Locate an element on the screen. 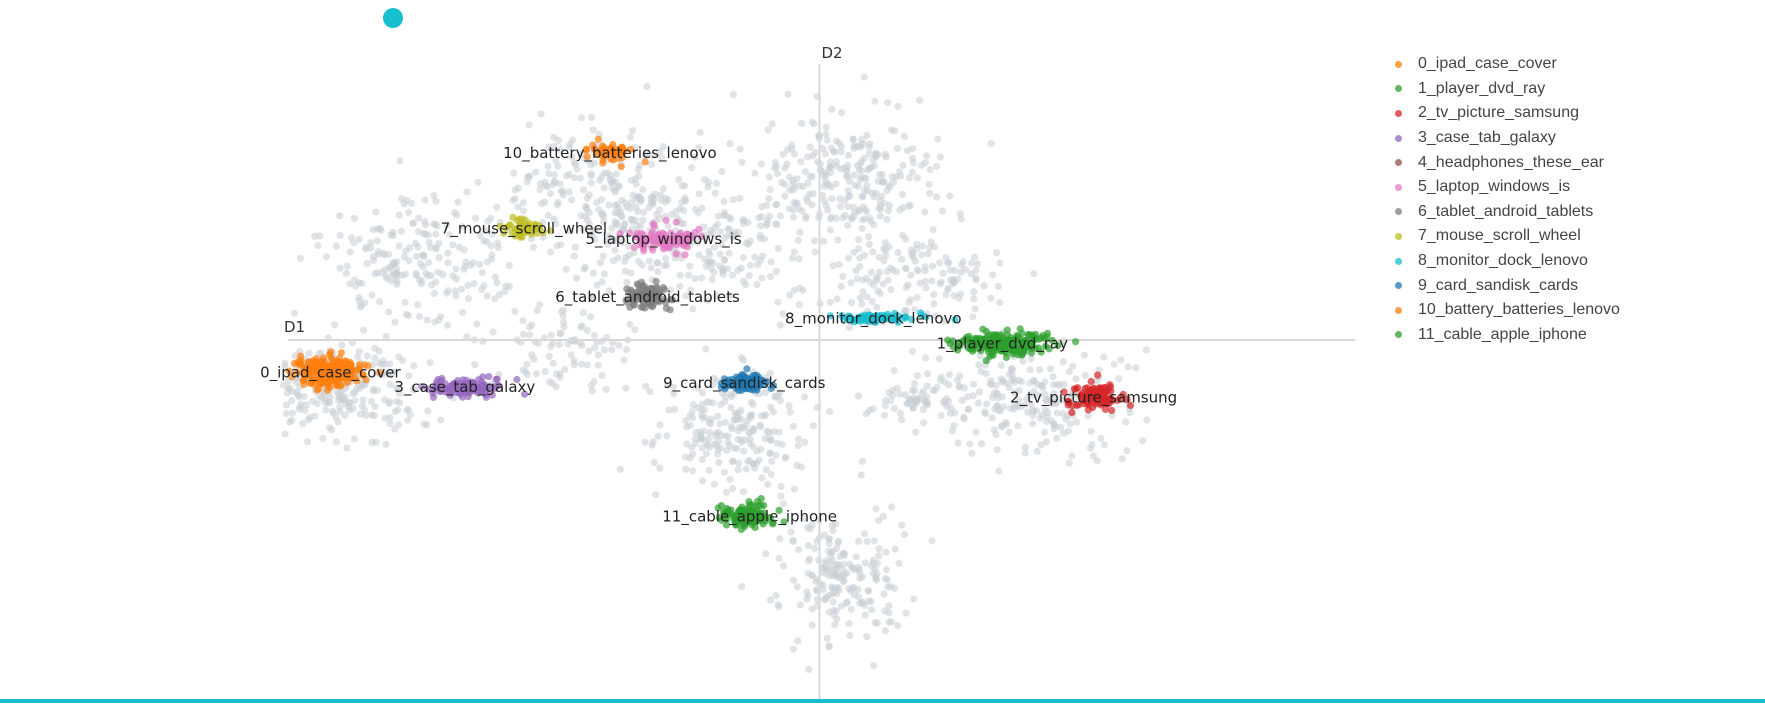  legend-item: 7_mouse_scroll_wheel is located at coordinates (1507, 236).